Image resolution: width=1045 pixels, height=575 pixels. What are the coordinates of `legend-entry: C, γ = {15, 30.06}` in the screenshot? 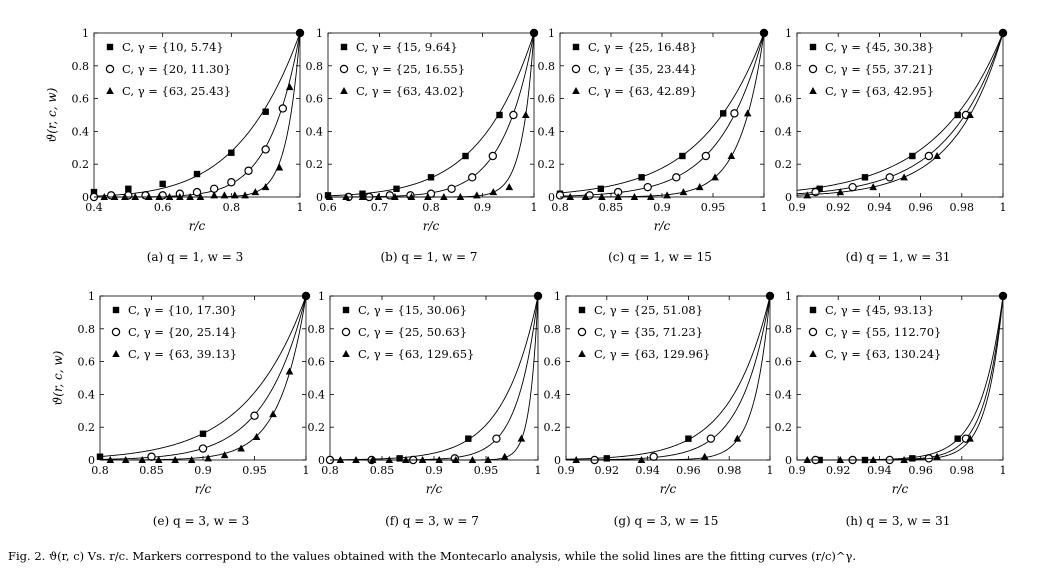 It's located at (412, 310).